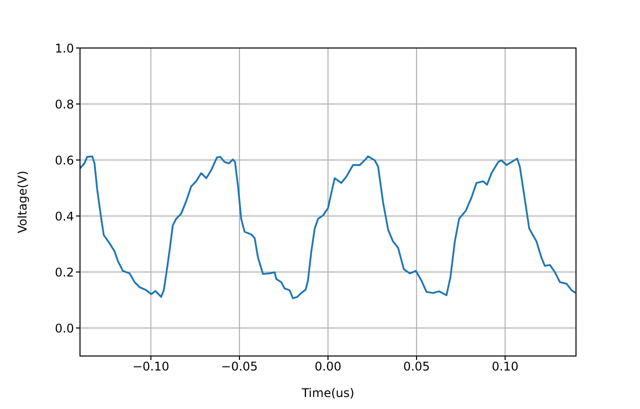 The height and width of the screenshot is (409, 640). What do you see at coordinates (239, 367) in the screenshot?
I see `x-tick-label: −0.05` at bounding box center [239, 367].